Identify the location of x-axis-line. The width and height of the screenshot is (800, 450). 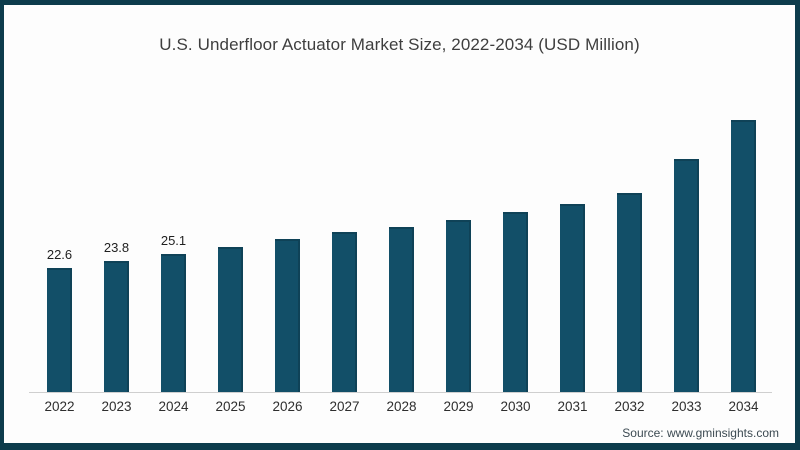
(400, 392).